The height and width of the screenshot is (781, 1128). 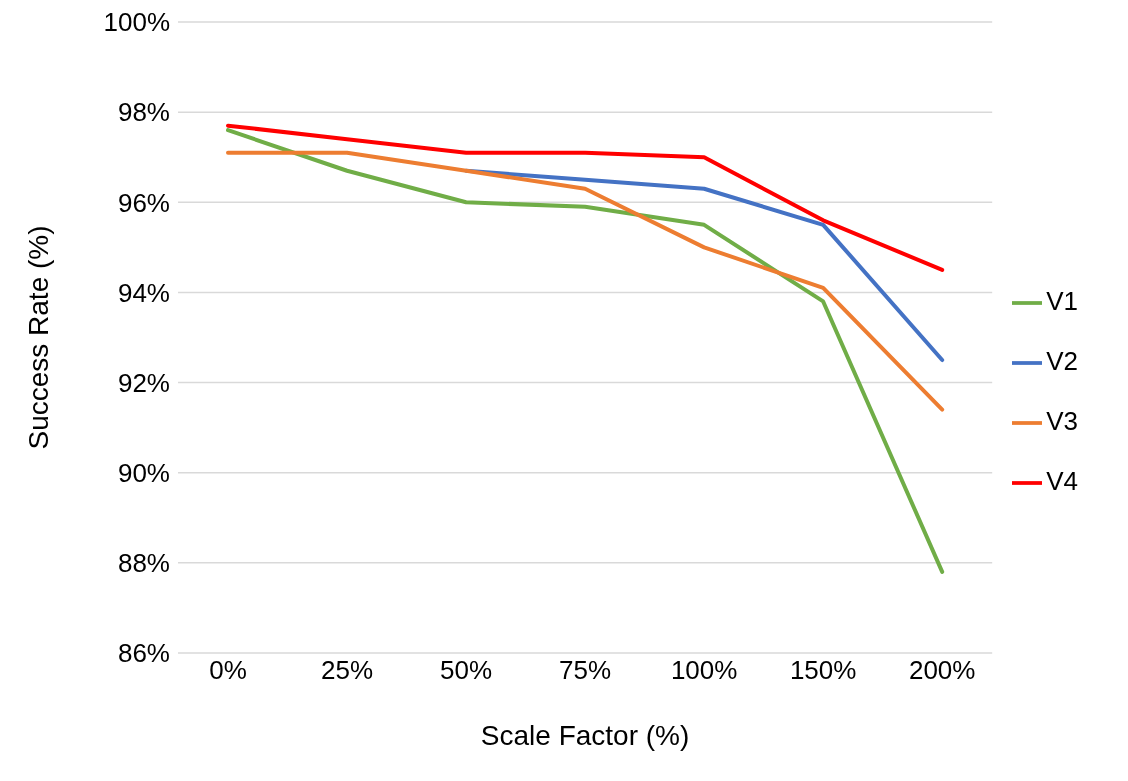 What do you see at coordinates (143, 653) in the screenshot?
I see `y-tick-label: 86%` at bounding box center [143, 653].